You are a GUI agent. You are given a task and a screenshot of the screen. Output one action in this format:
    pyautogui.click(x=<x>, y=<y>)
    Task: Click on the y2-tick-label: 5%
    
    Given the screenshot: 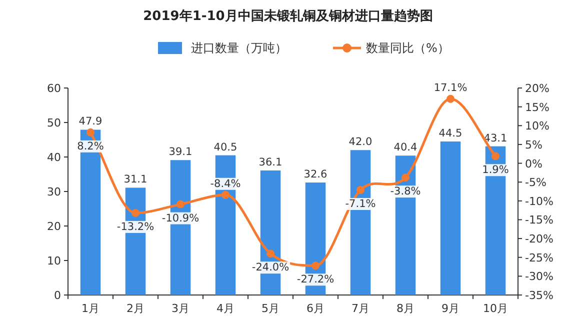 What is the action you would take?
    pyautogui.click(x=533, y=145)
    